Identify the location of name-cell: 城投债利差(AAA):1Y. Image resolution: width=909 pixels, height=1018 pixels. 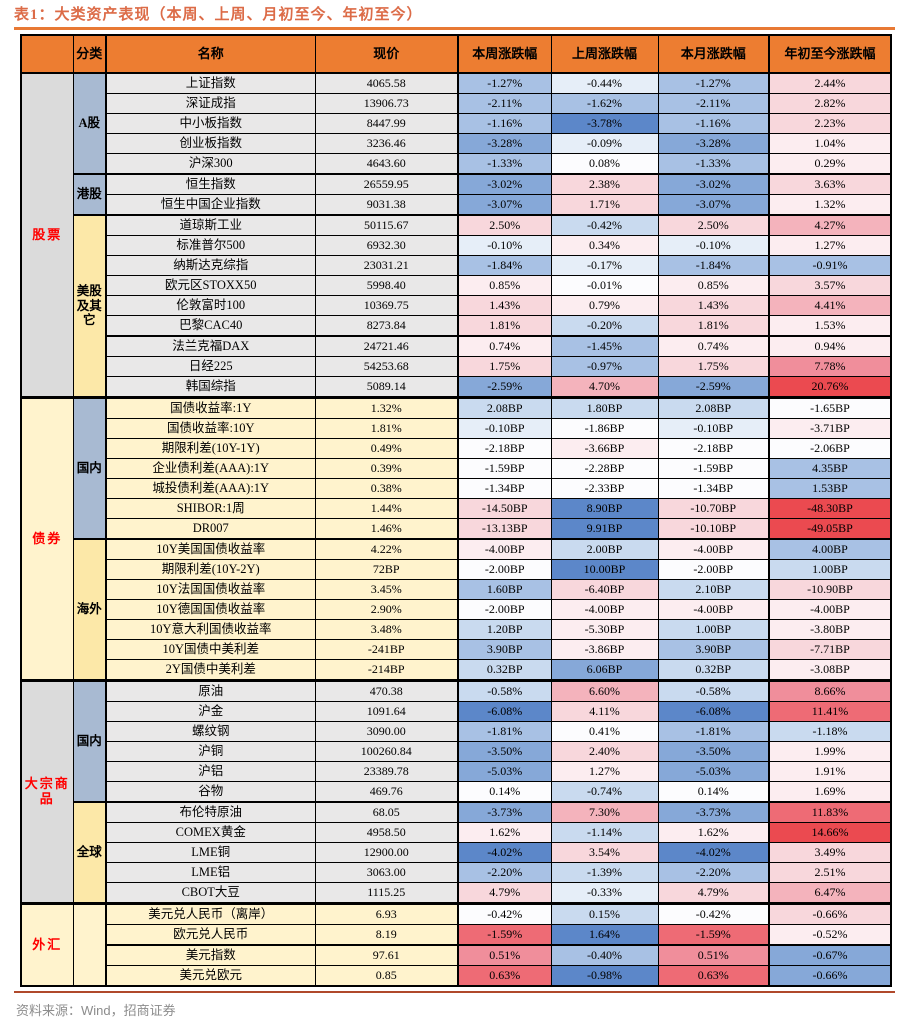
(210, 488).